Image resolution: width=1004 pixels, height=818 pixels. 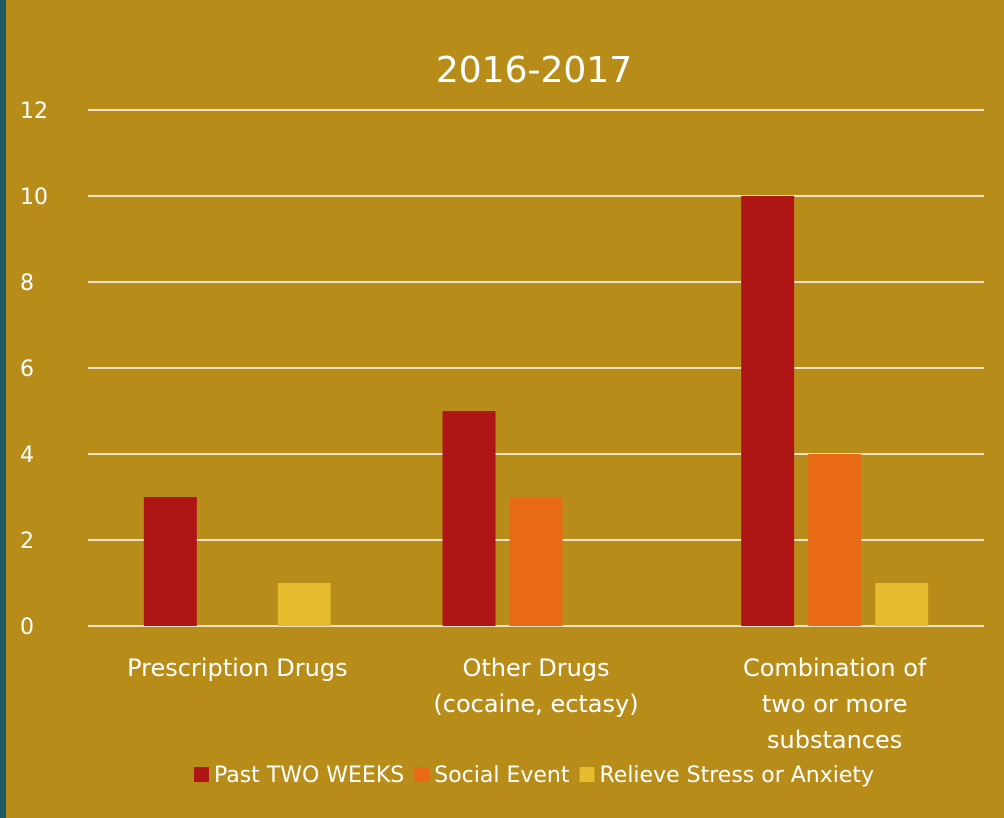 I want to click on category-label: two or more, so click(x=835, y=704).